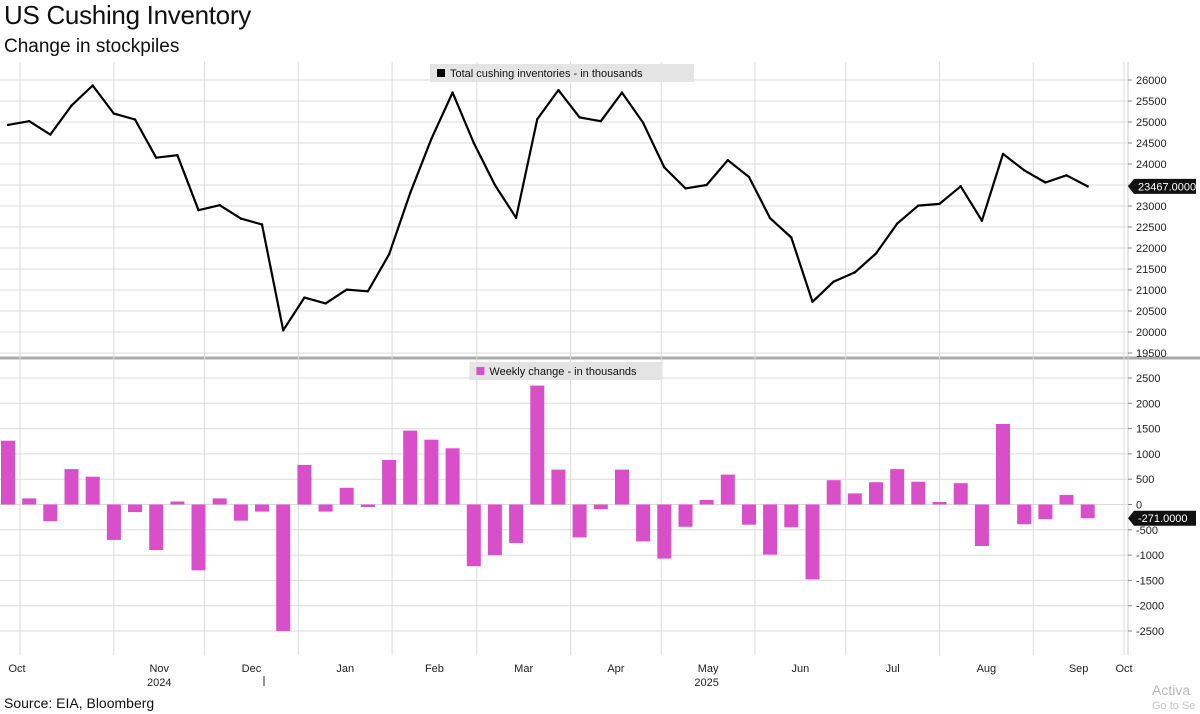 The image size is (1200, 714). I want to click on x-month-label: Apr, so click(615, 669).